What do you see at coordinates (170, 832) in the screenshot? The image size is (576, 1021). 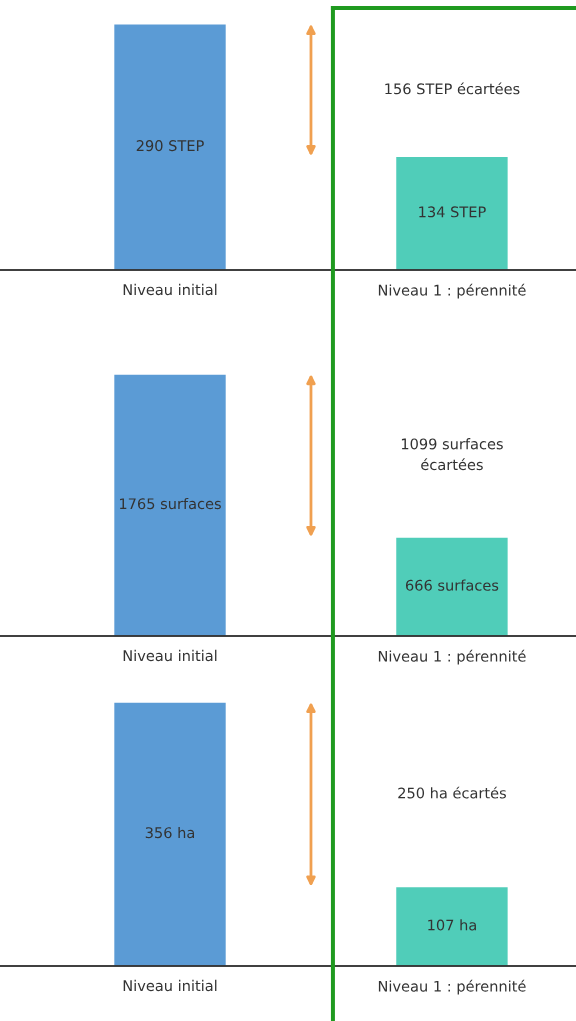 I see `data-label: 356 ha` at bounding box center [170, 832].